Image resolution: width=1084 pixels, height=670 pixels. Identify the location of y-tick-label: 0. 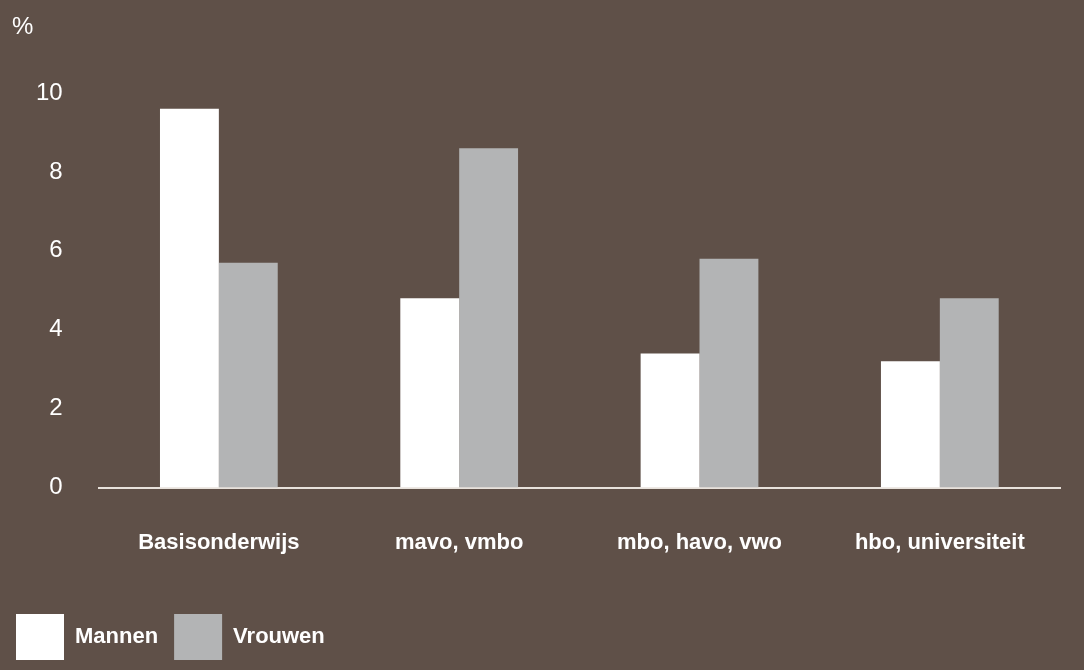
(56, 486).